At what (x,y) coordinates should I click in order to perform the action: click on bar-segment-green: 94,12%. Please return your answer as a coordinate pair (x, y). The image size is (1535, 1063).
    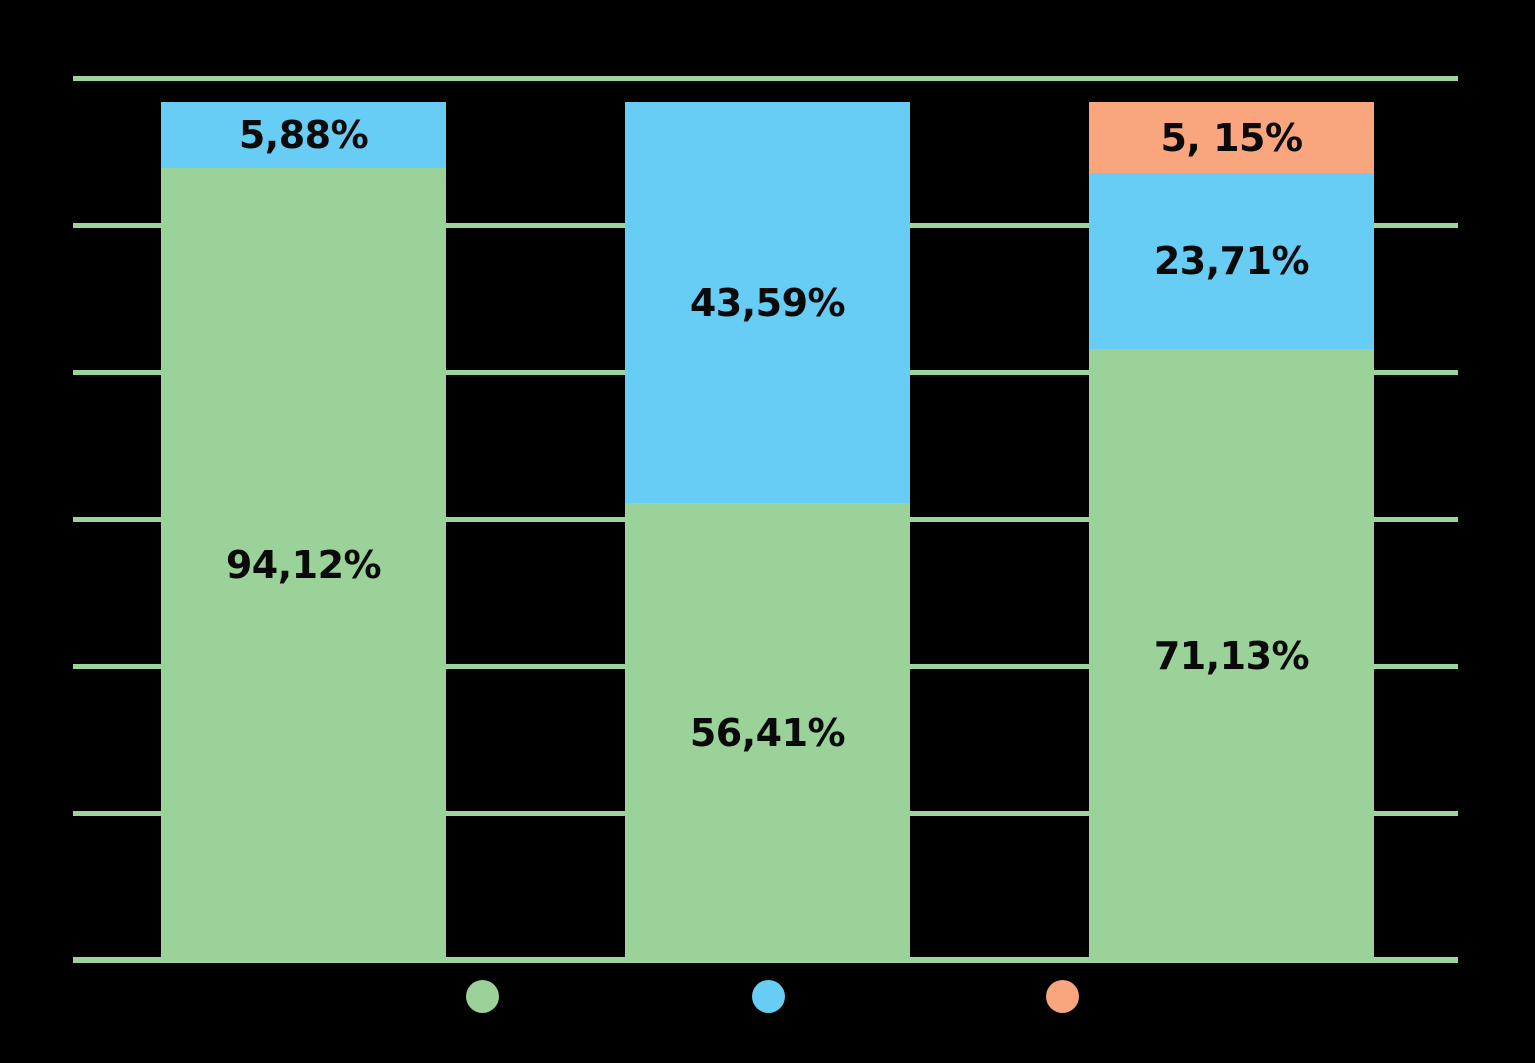
    Looking at the image, I should click on (303, 565).